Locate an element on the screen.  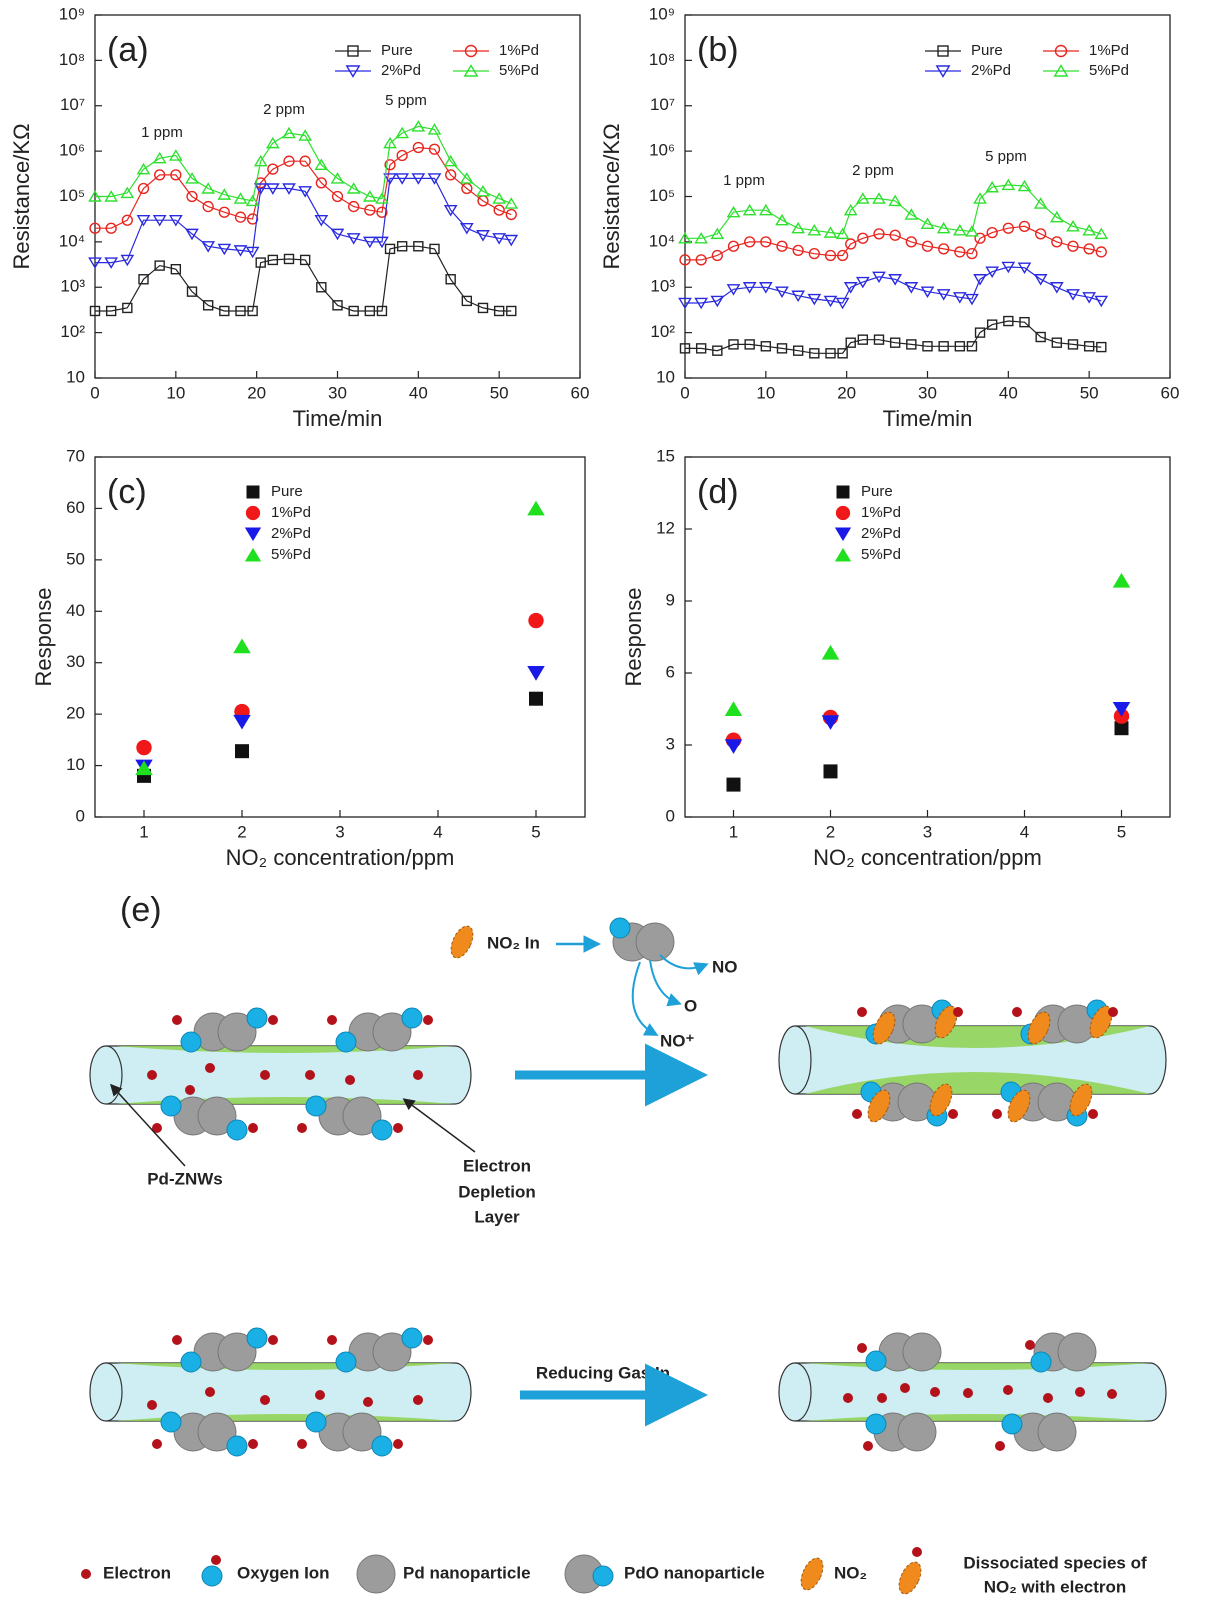
y-tick-label: 9 is located at coordinates (670, 599).